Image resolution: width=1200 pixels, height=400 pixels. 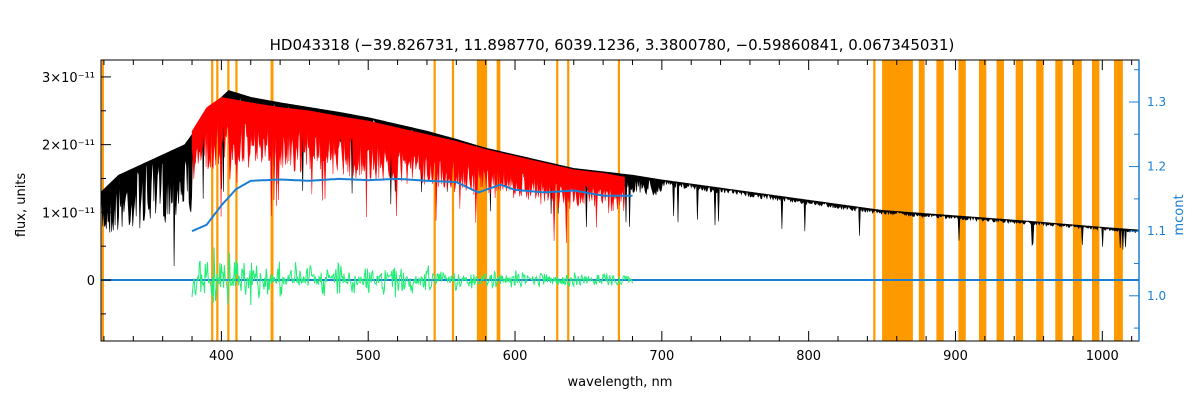 What do you see at coordinates (1102, 356) in the screenshot?
I see `x-tick-label: 1000` at bounding box center [1102, 356].